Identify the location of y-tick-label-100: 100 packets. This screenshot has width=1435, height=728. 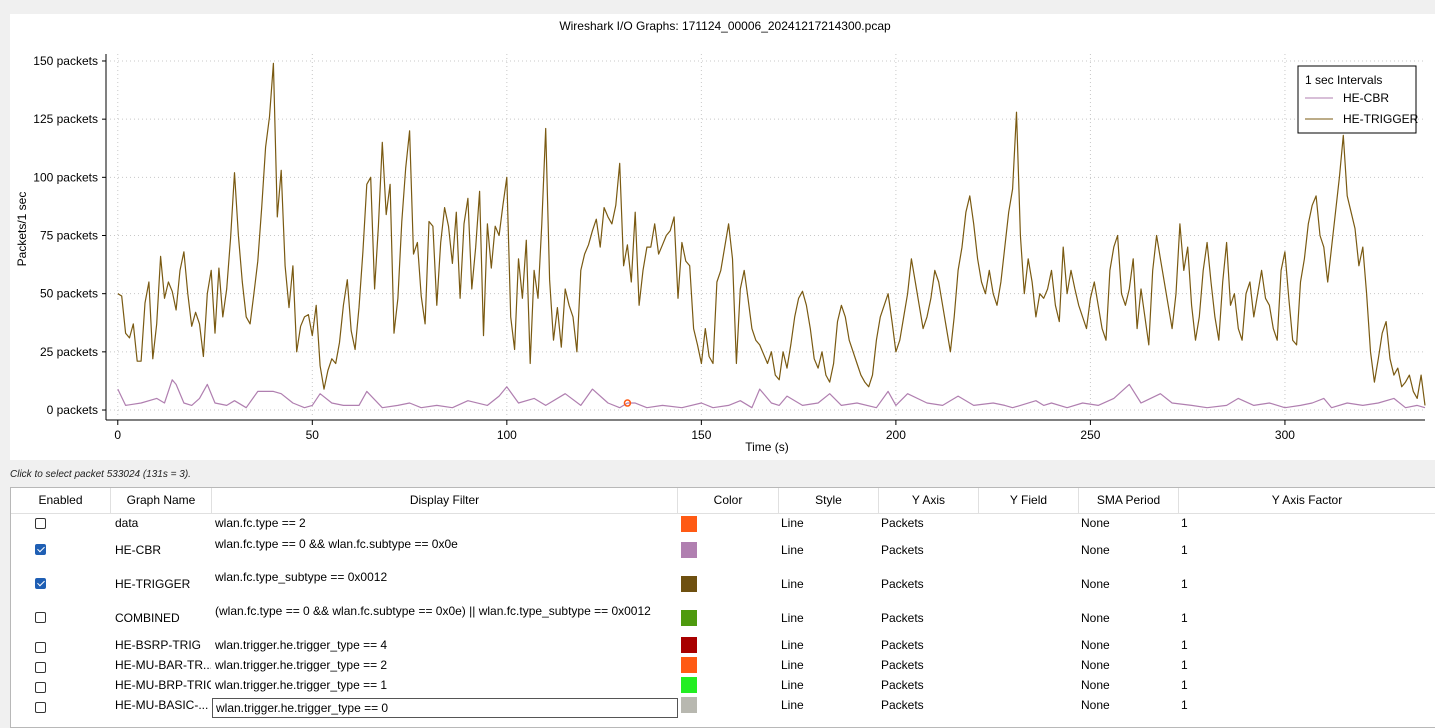
(65, 177).